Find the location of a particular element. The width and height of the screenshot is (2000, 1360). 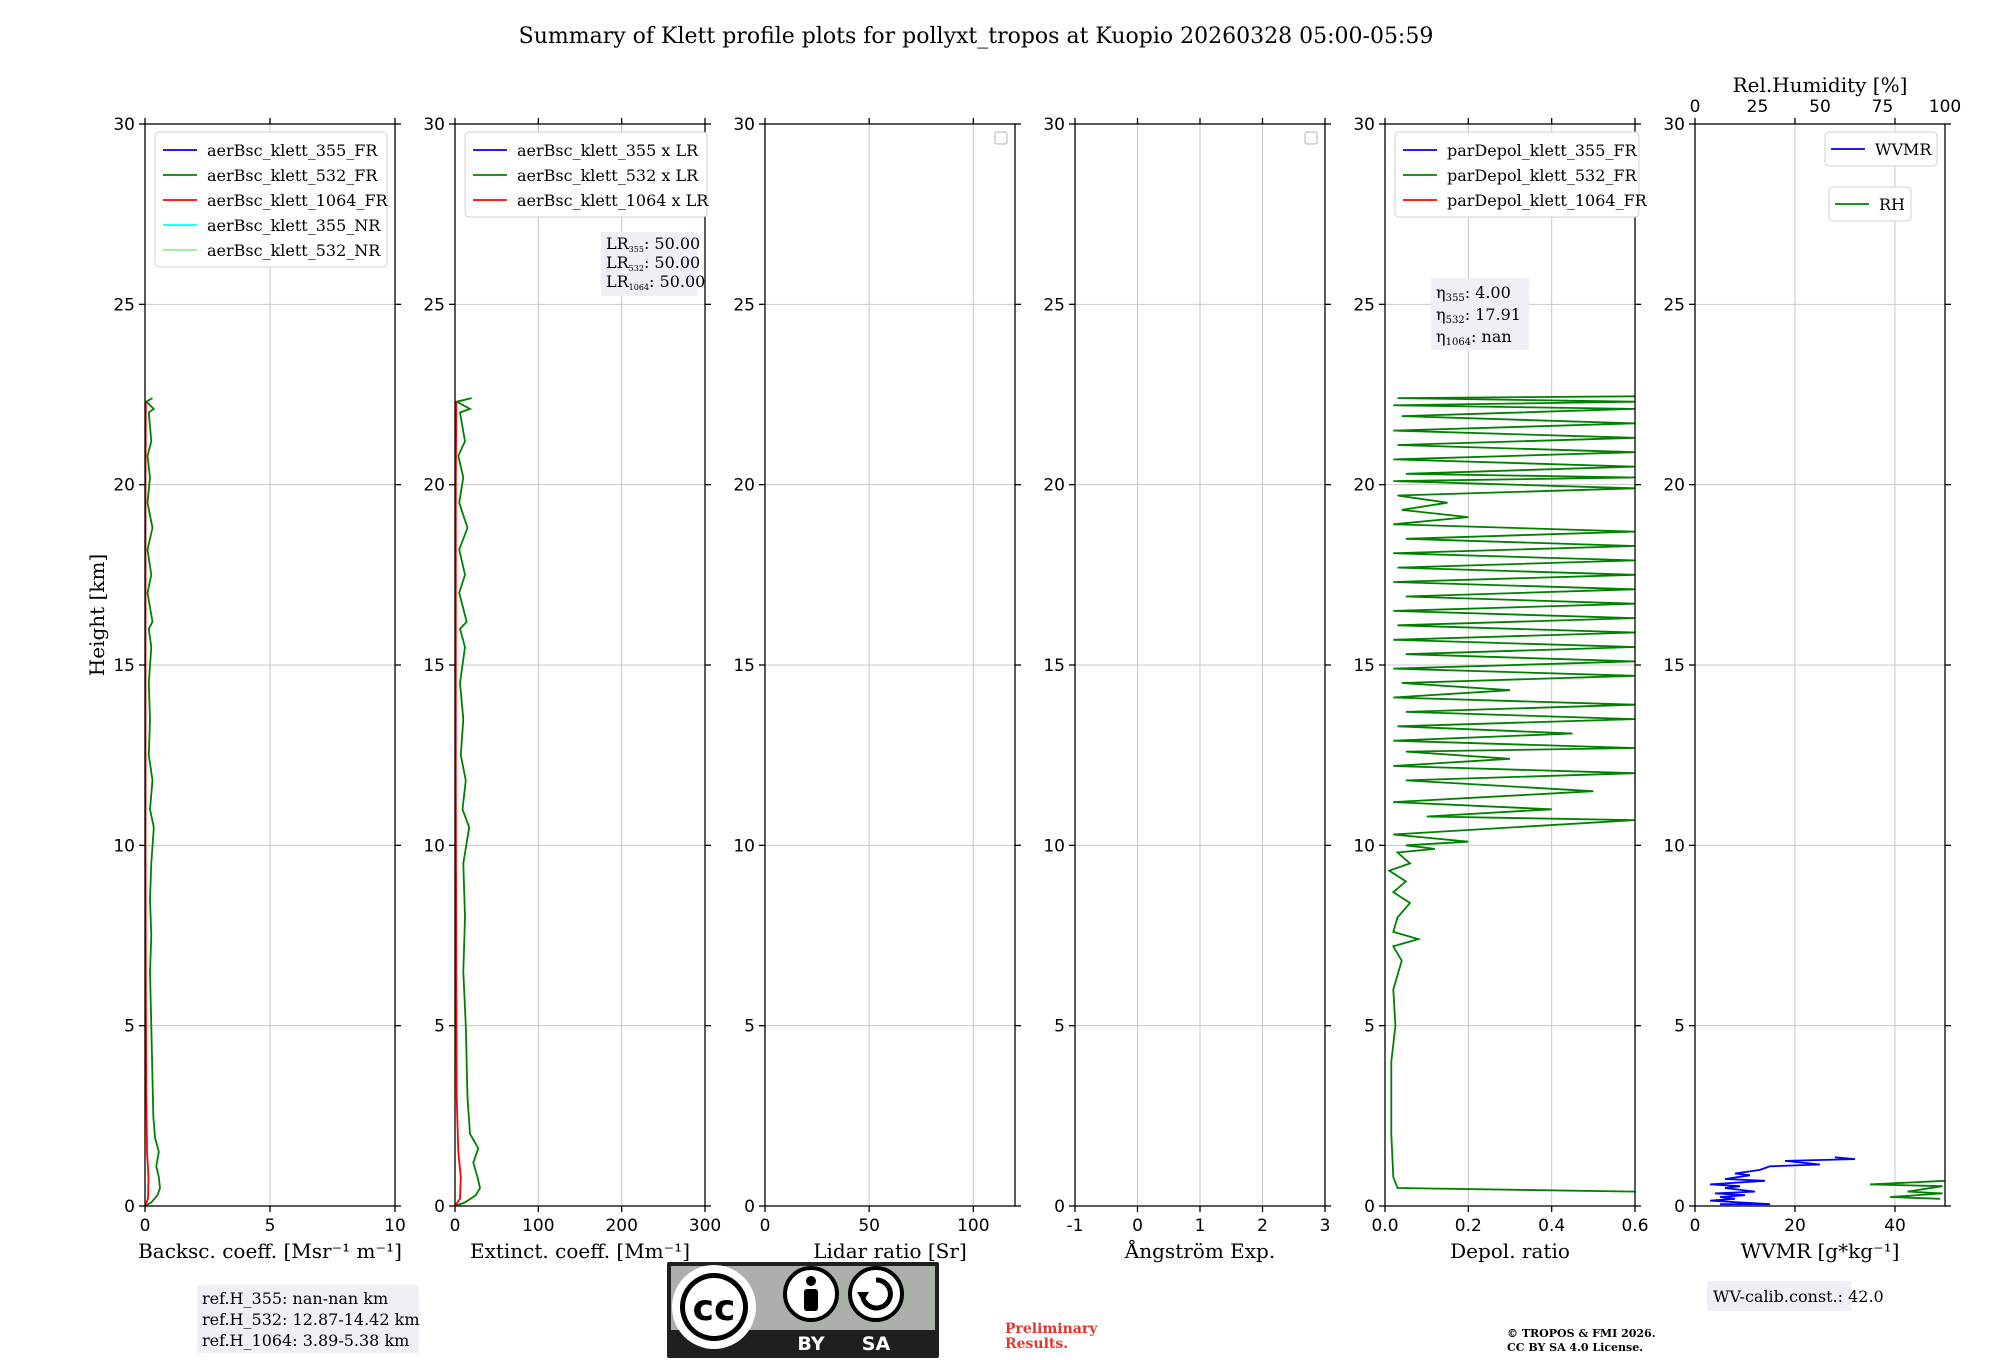

top-xtick-label: 75 is located at coordinates (1883, 107).